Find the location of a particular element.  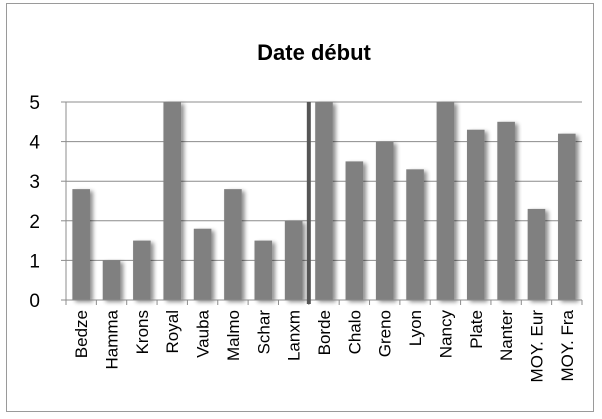

x-tick-label: Schar is located at coordinates (263, 332).